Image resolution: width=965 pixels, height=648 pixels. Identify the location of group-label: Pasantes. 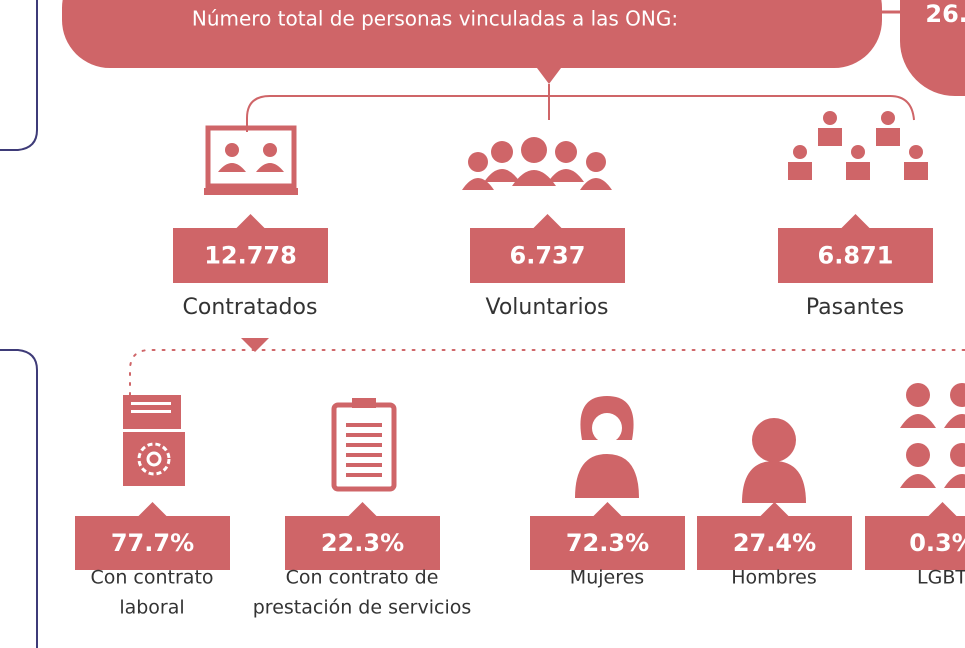
(855, 307).